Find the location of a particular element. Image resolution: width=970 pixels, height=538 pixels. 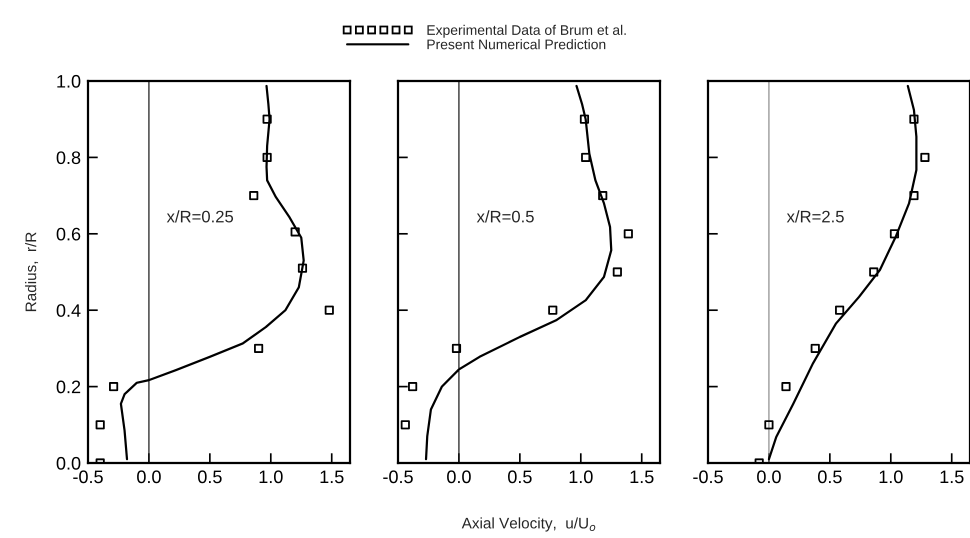

y-axis-title: Radius, r/R is located at coordinates (31, 272).